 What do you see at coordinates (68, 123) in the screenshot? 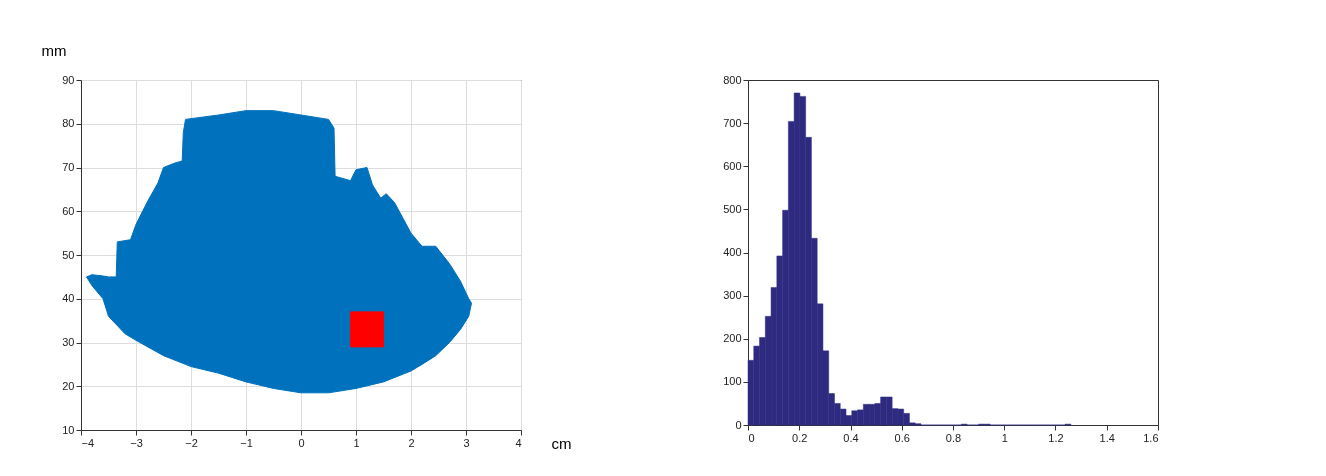
I see `y-tick-label: 80` at bounding box center [68, 123].